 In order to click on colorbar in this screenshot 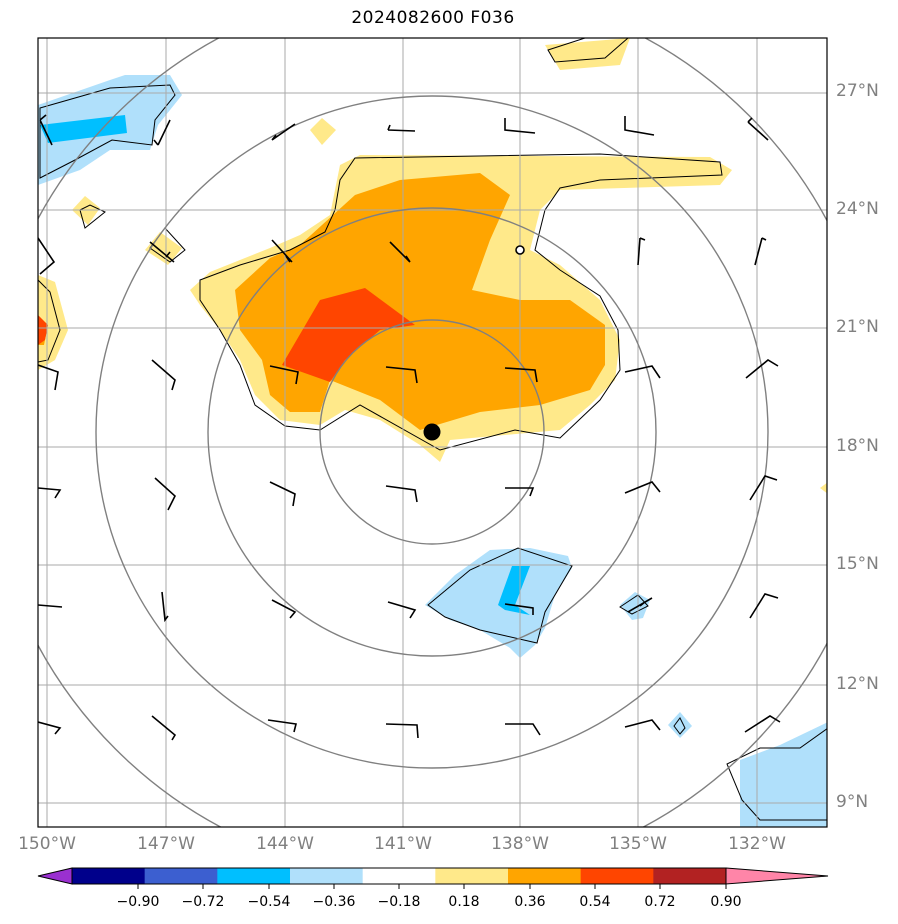, I will do `click(433, 878)`.